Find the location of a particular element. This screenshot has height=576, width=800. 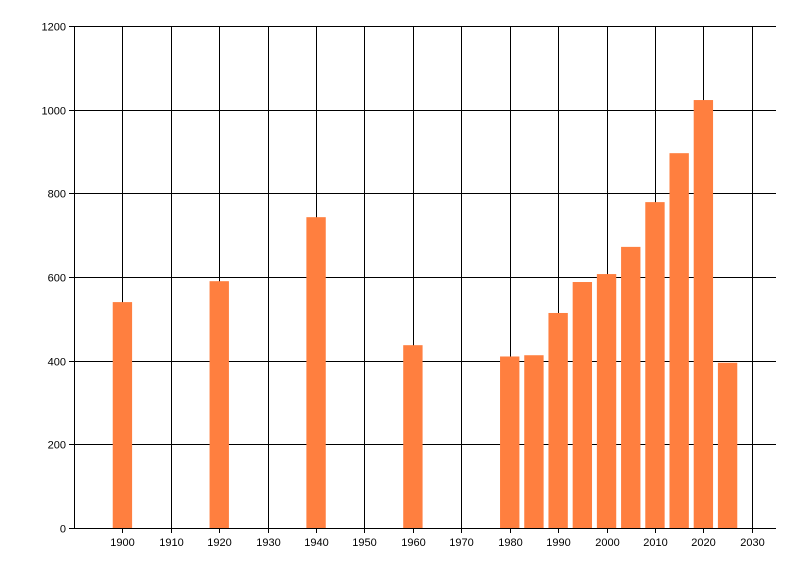

bar-2000 is located at coordinates (606, 401).